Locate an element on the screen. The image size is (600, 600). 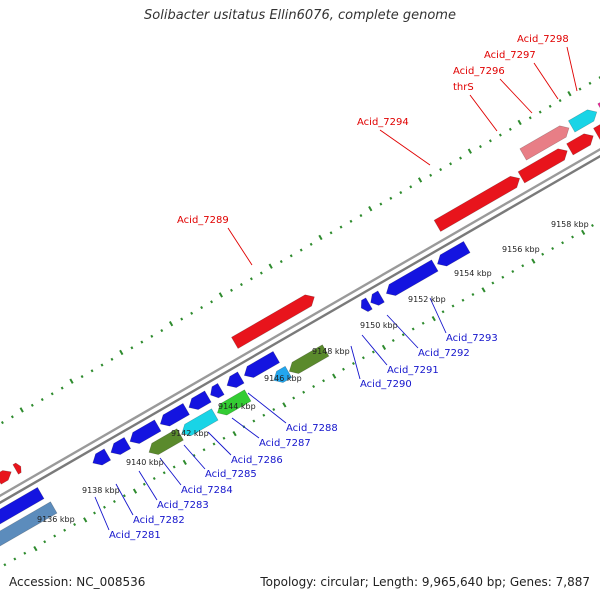
trna-gene-thrs is located at coordinates (544, 143).